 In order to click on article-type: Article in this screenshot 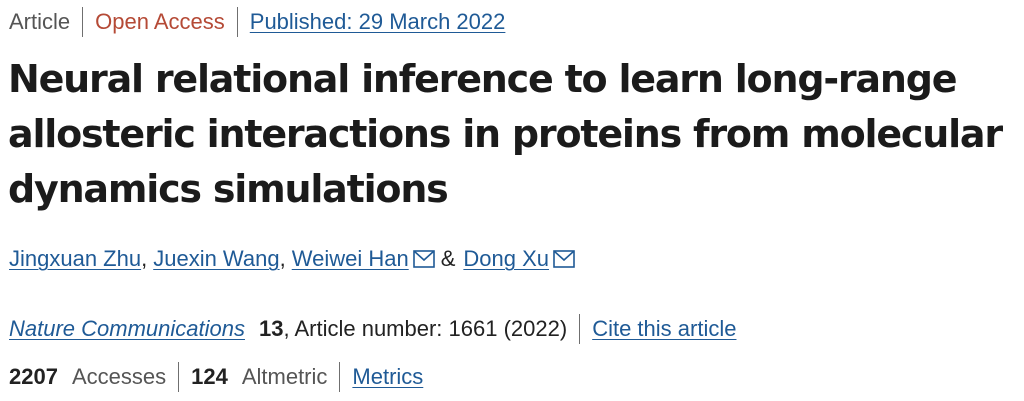, I will do `click(40, 21)`.